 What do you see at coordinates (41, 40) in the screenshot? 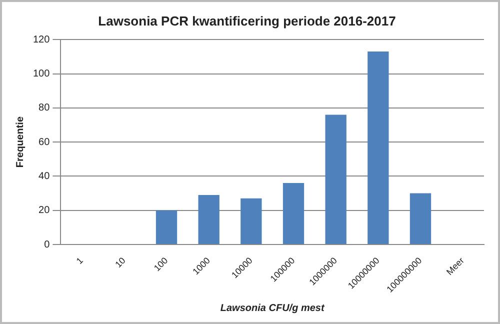
I see `y-tick-label: 120` at bounding box center [41, 40].